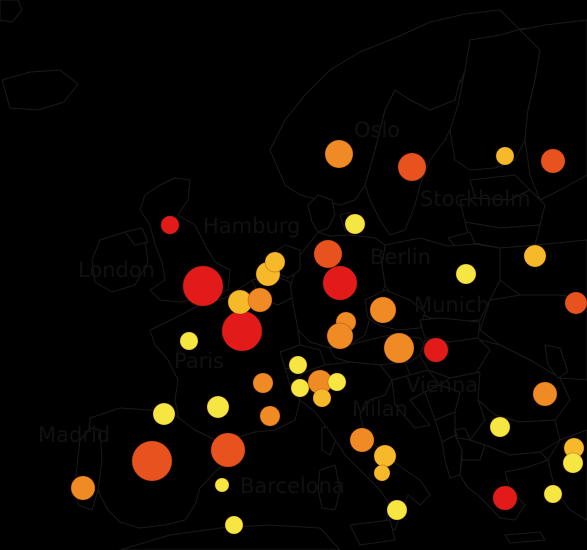 The width and height of the screenshot is (587, 550). What do you see at coordinates (251, 226) in the screenshot?
I see `label-hamburg: Hamburg` at bounding box center [251, 226].